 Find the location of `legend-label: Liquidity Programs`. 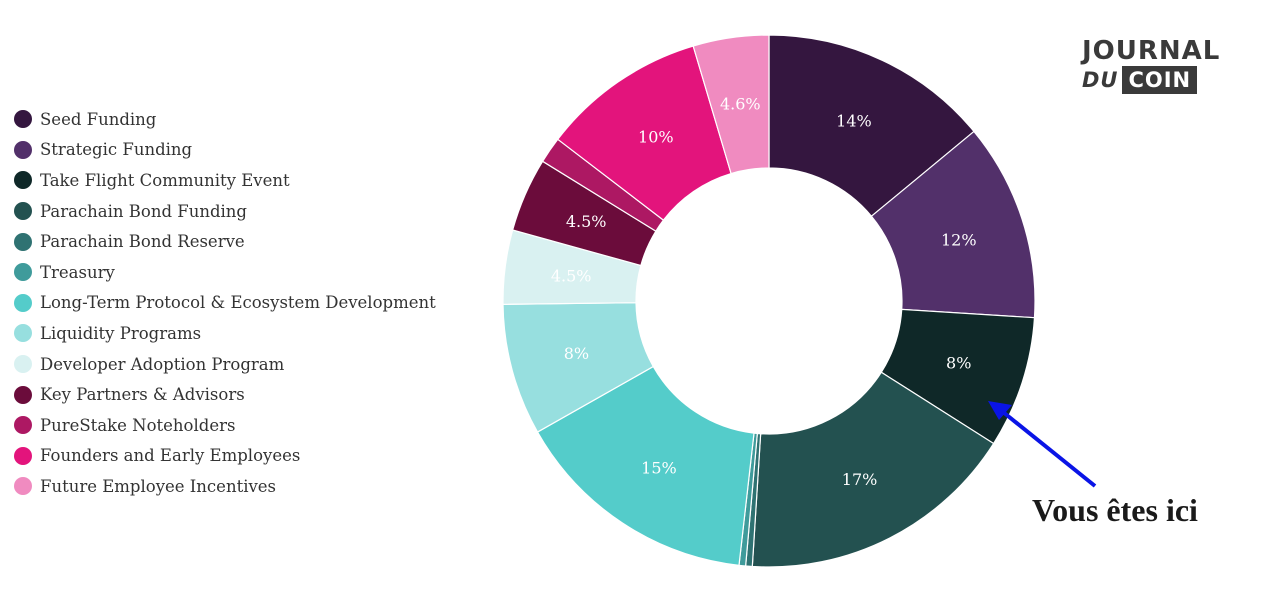

legend-label: Liquidity Programs is located at coordinates (121, 333).